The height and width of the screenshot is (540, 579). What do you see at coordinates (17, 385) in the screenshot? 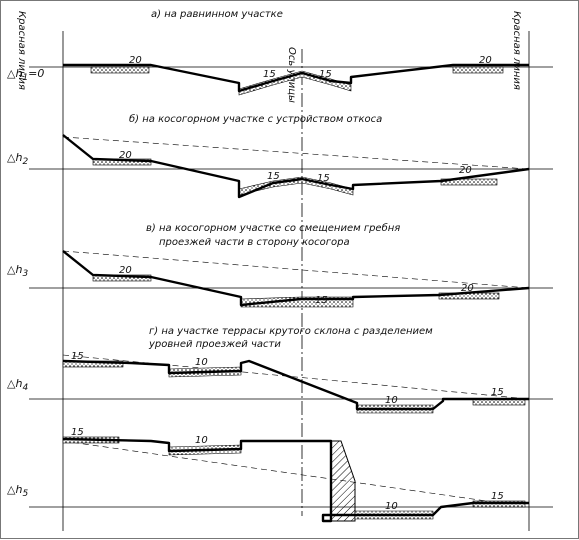
I see `level-label-d4: △h4` at bounding box center [17, 385].